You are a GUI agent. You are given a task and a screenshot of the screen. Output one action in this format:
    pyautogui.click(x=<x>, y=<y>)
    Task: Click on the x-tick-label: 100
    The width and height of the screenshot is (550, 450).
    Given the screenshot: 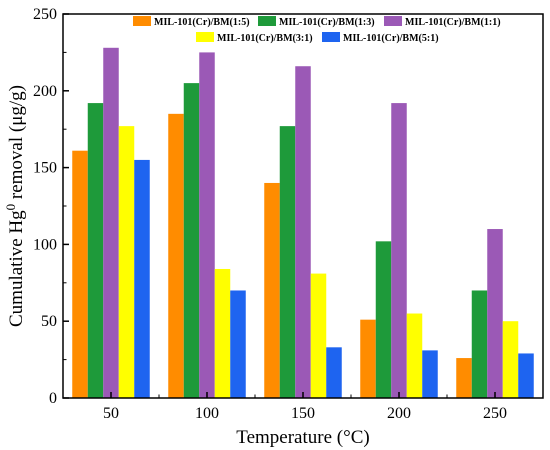 What is the action you would take?
    pyautogui.click(x=207, y=413)
    